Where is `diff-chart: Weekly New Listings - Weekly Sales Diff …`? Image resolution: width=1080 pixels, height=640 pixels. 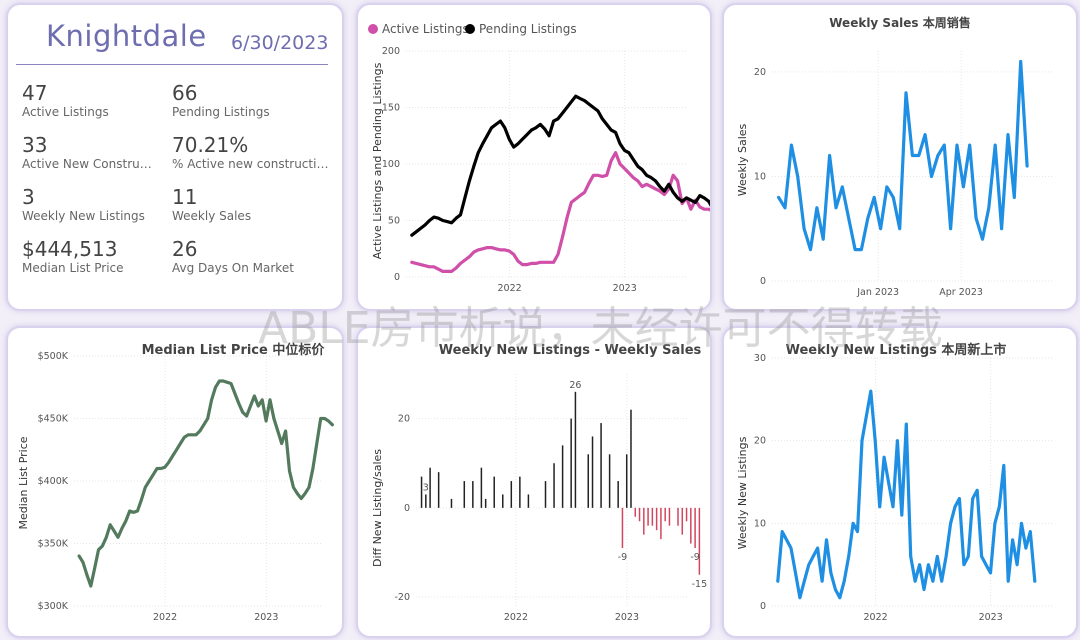
diff-chart: Weekly New Listings - Weekly Sales Diff … is located at coordinates (539, 483).